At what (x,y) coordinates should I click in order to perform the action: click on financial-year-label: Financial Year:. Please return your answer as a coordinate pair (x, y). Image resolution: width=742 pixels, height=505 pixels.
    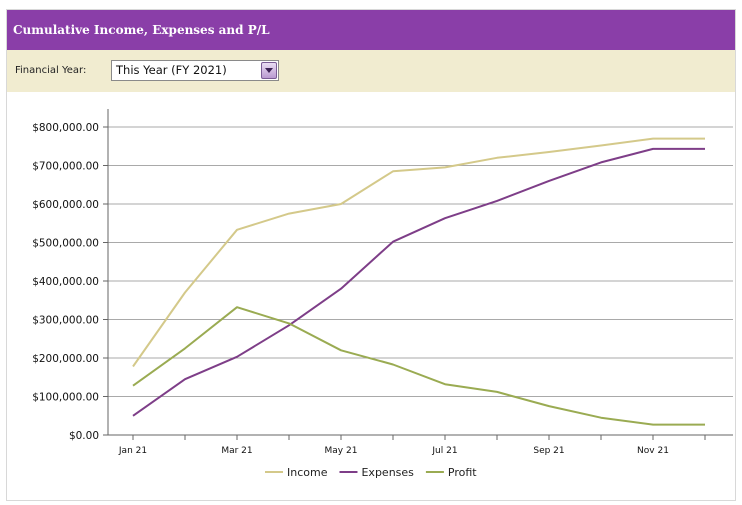
    Looking at the image, I should click on (51, 70).